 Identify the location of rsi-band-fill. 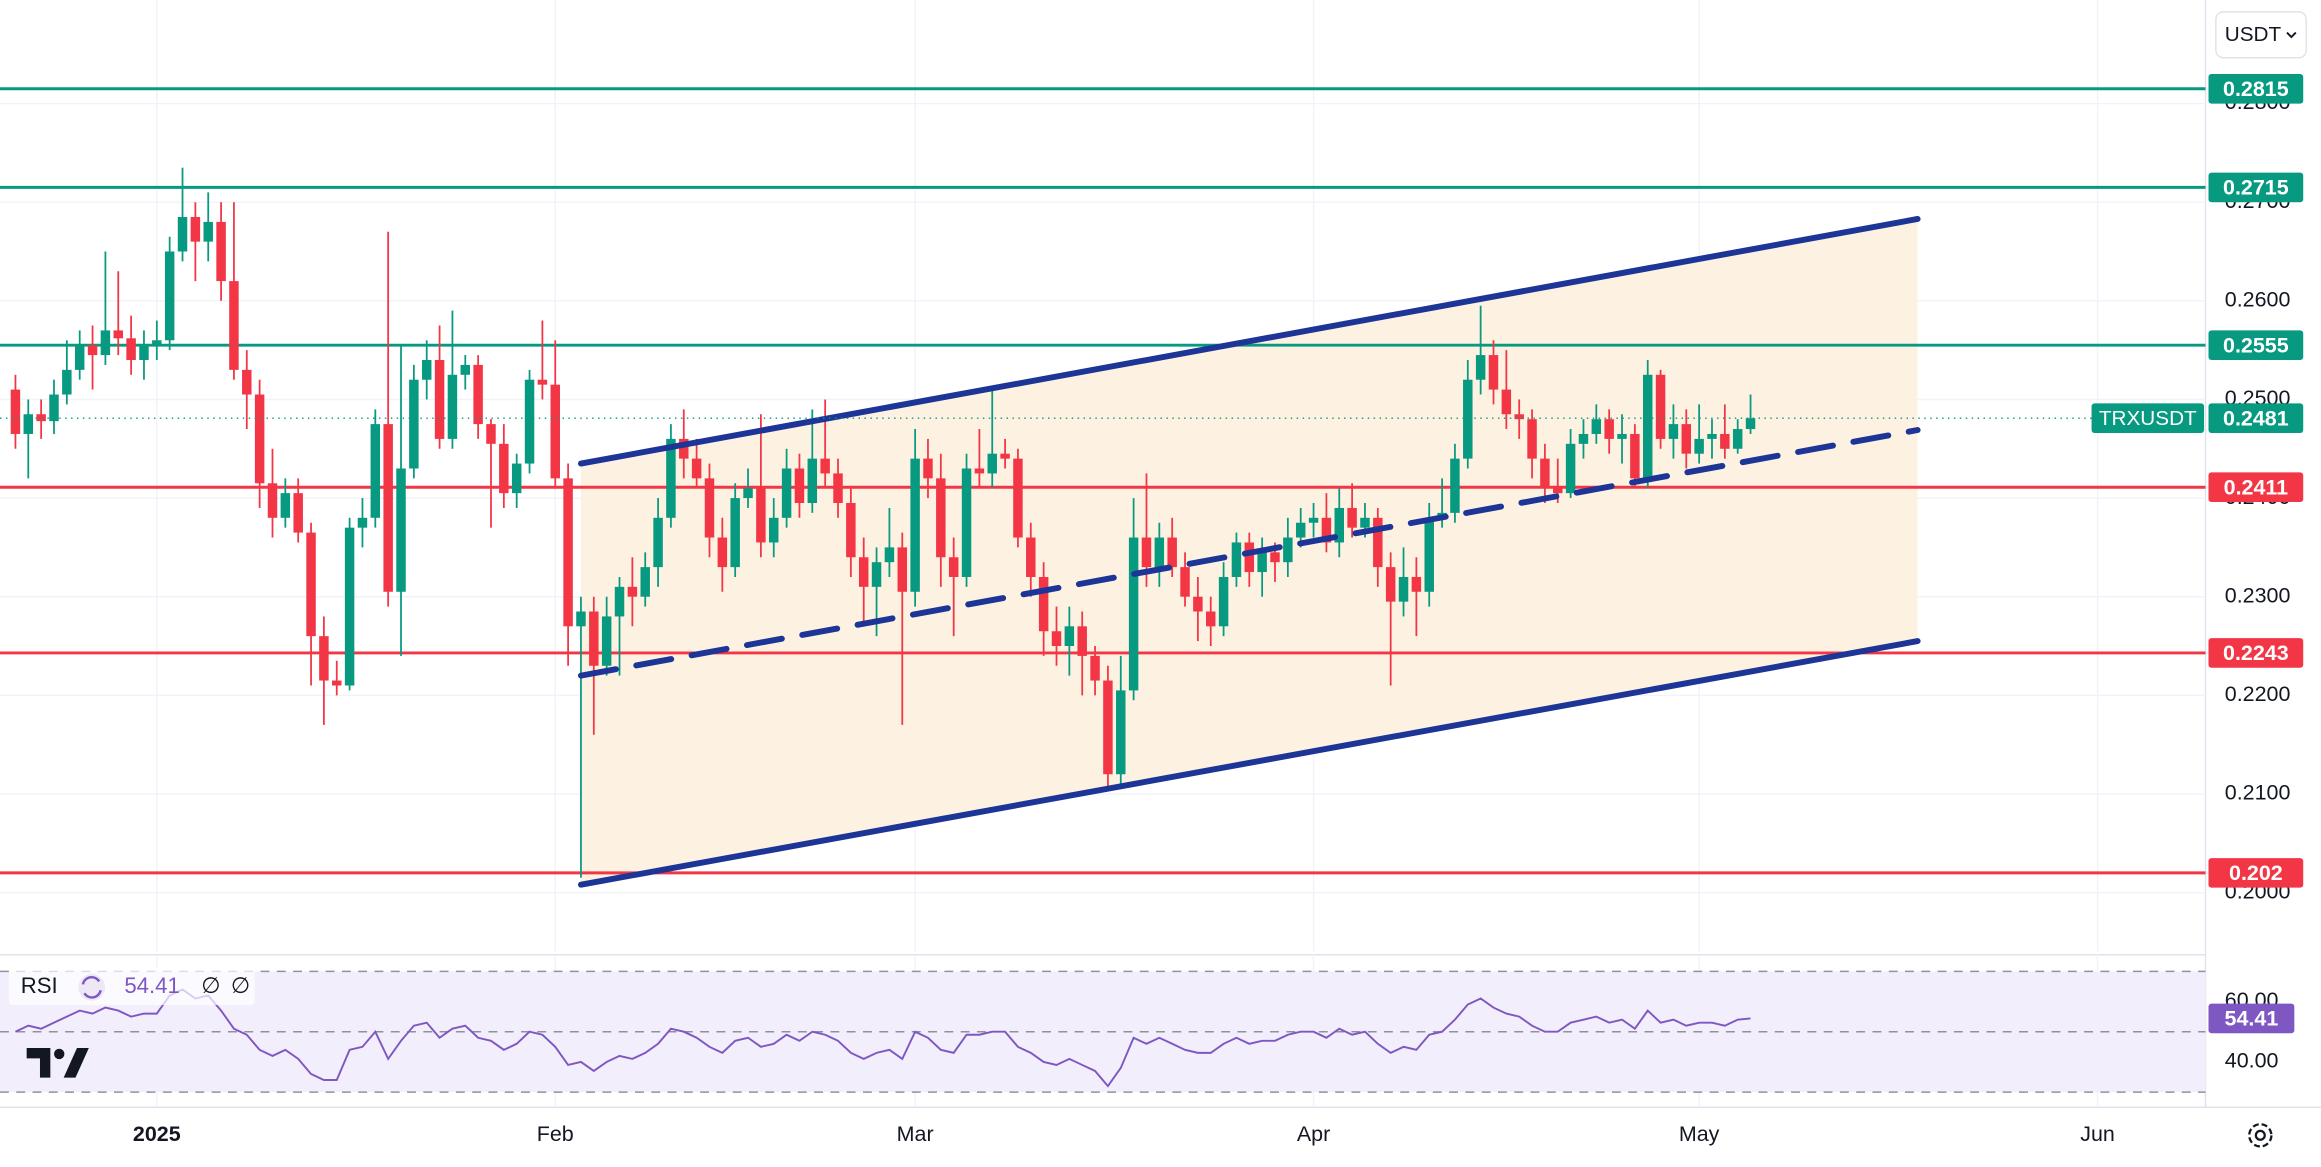
(1103, 1032).